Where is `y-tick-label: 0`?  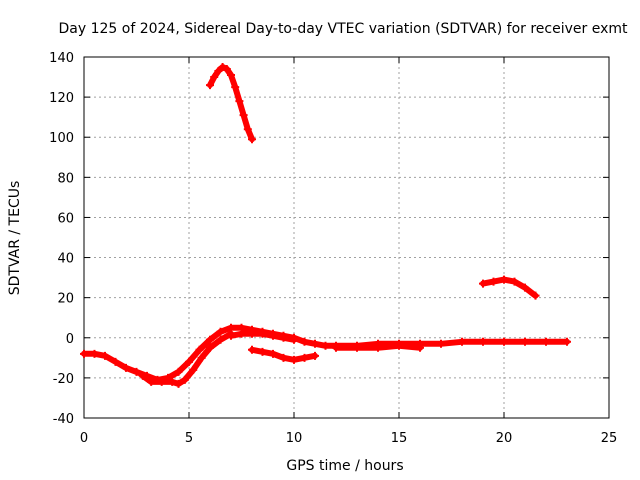 y-tick-label: 0 is located at coordinates (70, 339).